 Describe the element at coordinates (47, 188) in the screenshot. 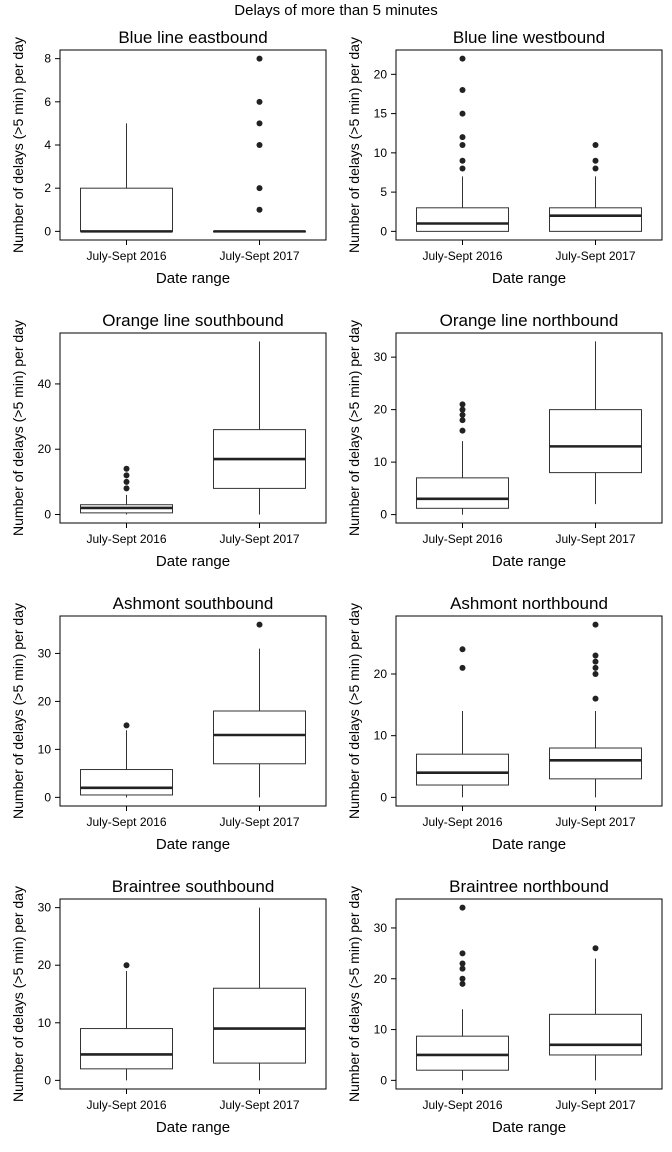

I see `y-tick-label: 2` at that location.